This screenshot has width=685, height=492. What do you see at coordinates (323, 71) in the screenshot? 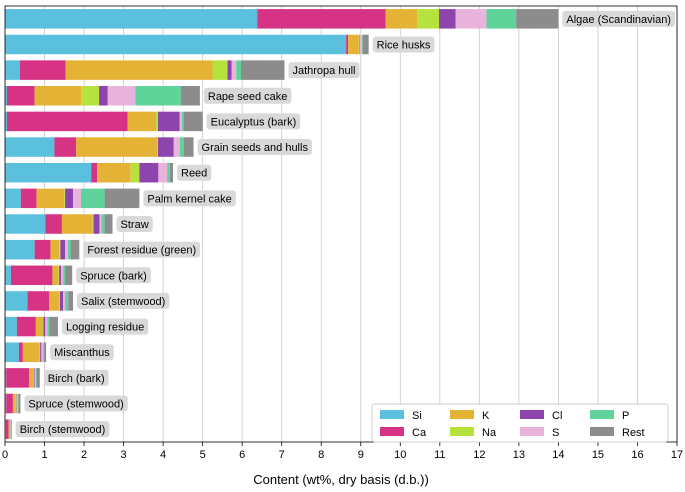
I see `bar-label: Jathropa hull` at bounding box center [323, 71].